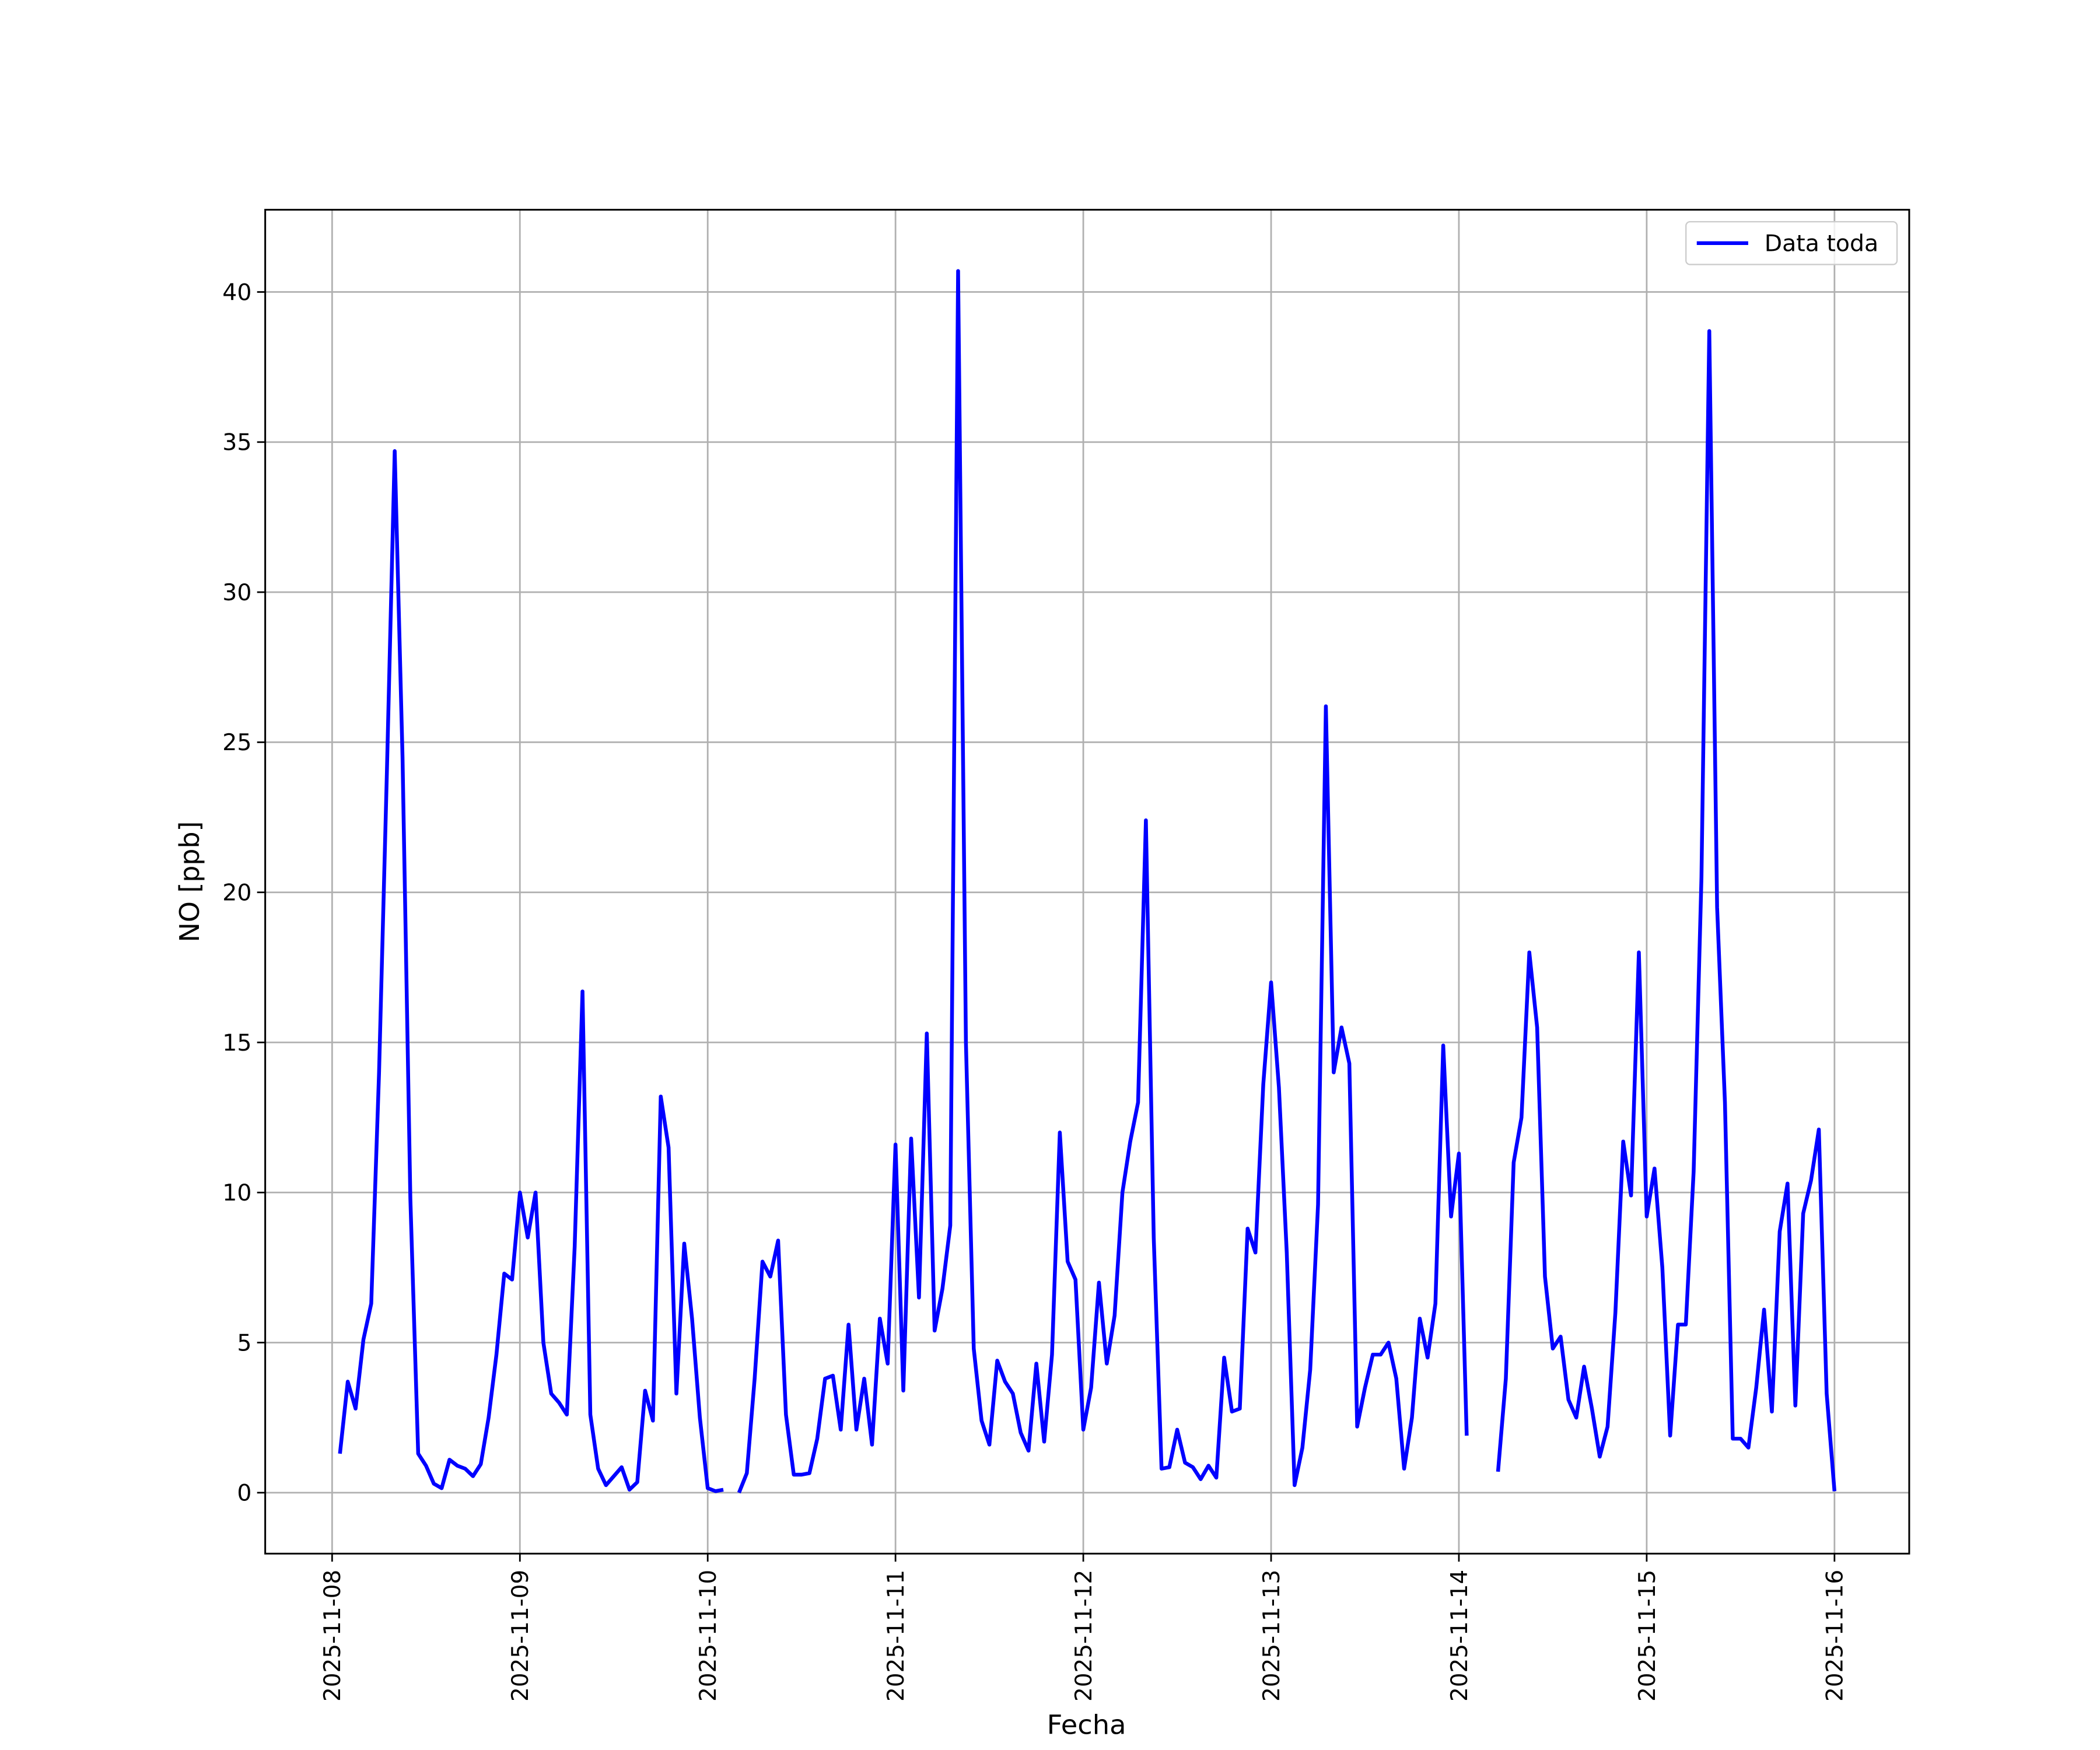 The height and width of the screenshot is (1750, 2100). Describe the element at coordinates (236, 1193) in the screenshot. I see `y-tick-label: 10` at that location.